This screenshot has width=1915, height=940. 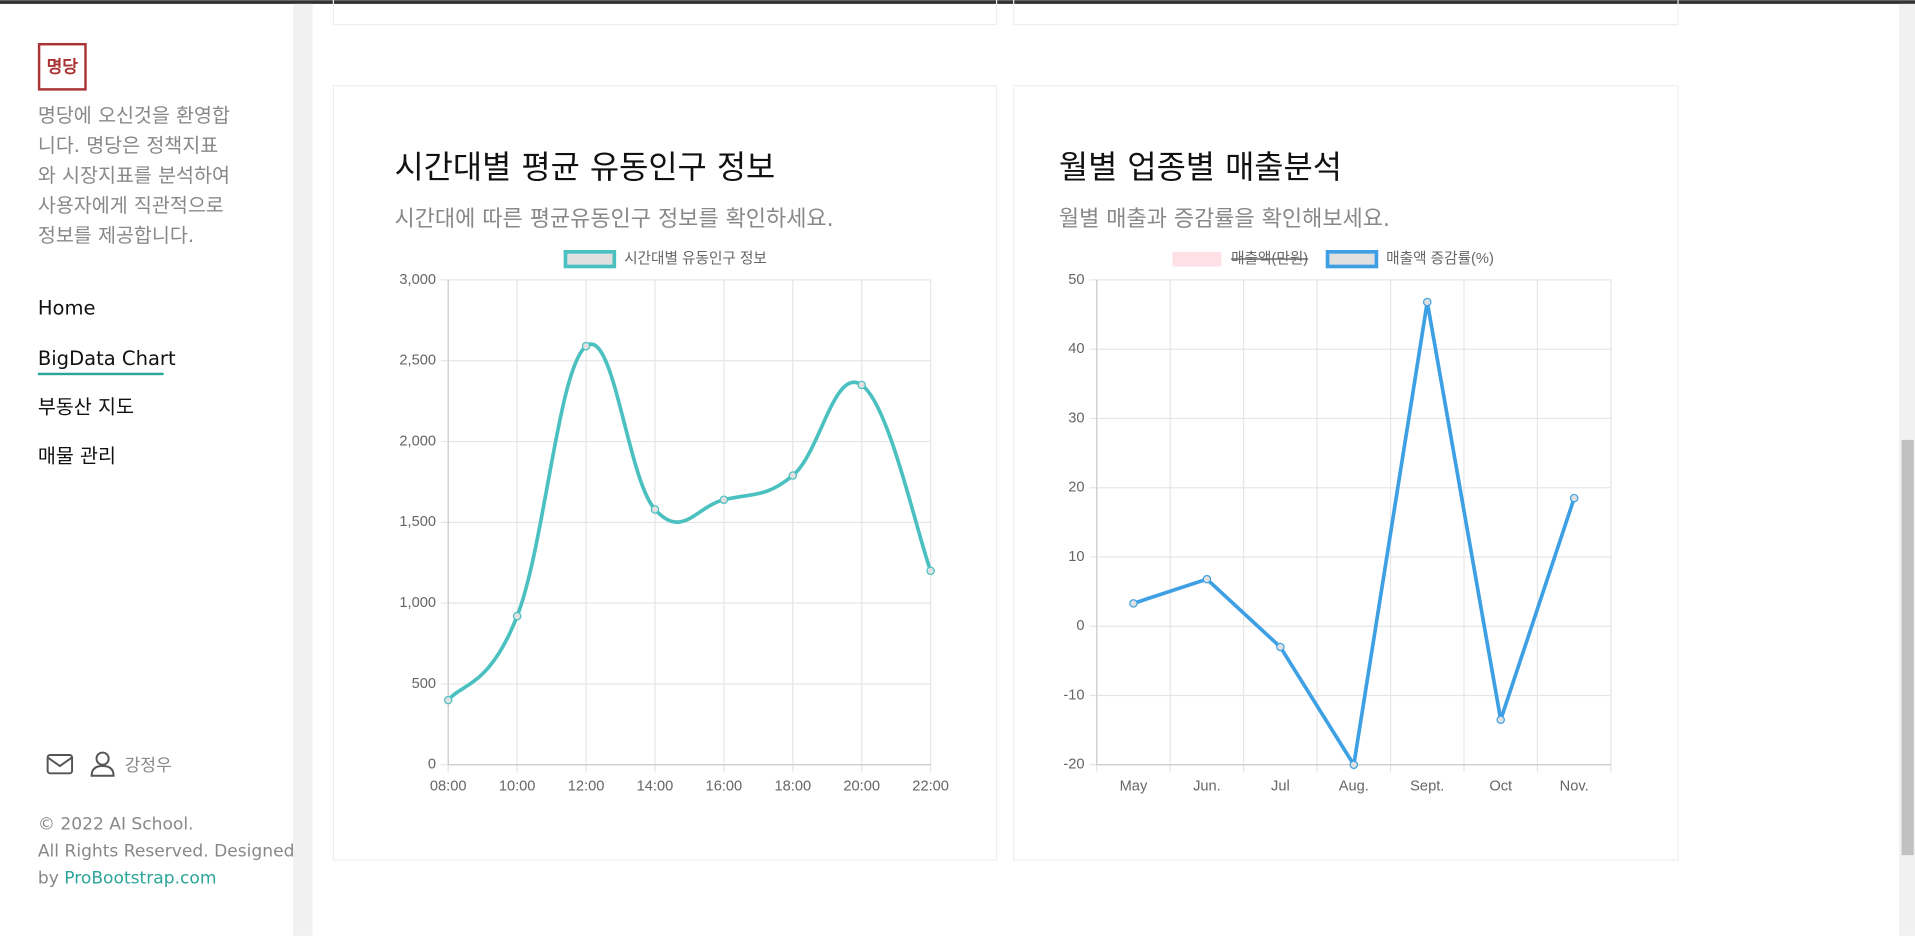 What do you see at coordinates (1427, 787) in the screenshot?
I see `x-tick-label: Sept.` at bounding box center [1427, 787].